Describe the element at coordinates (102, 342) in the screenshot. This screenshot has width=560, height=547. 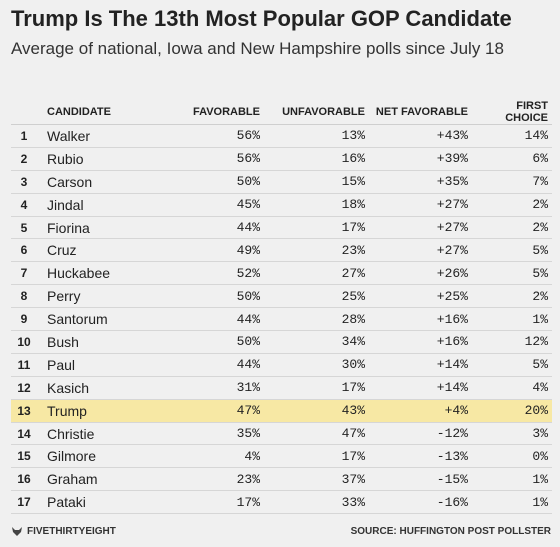
I see `row-candidate: Bush` at that location.